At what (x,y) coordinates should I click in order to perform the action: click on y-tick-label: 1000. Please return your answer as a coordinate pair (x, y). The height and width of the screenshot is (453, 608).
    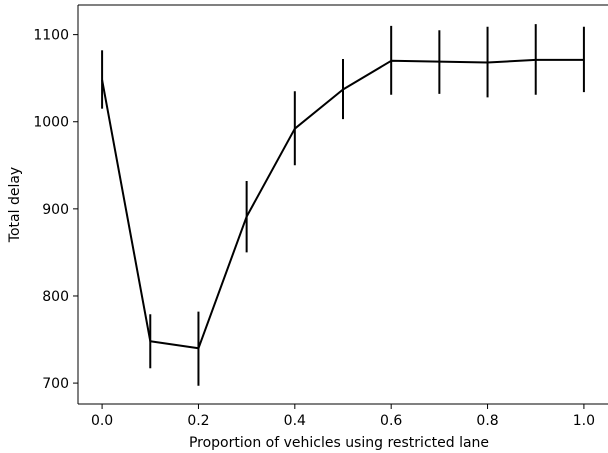
    Looking at the image, I should click on (51, 123).